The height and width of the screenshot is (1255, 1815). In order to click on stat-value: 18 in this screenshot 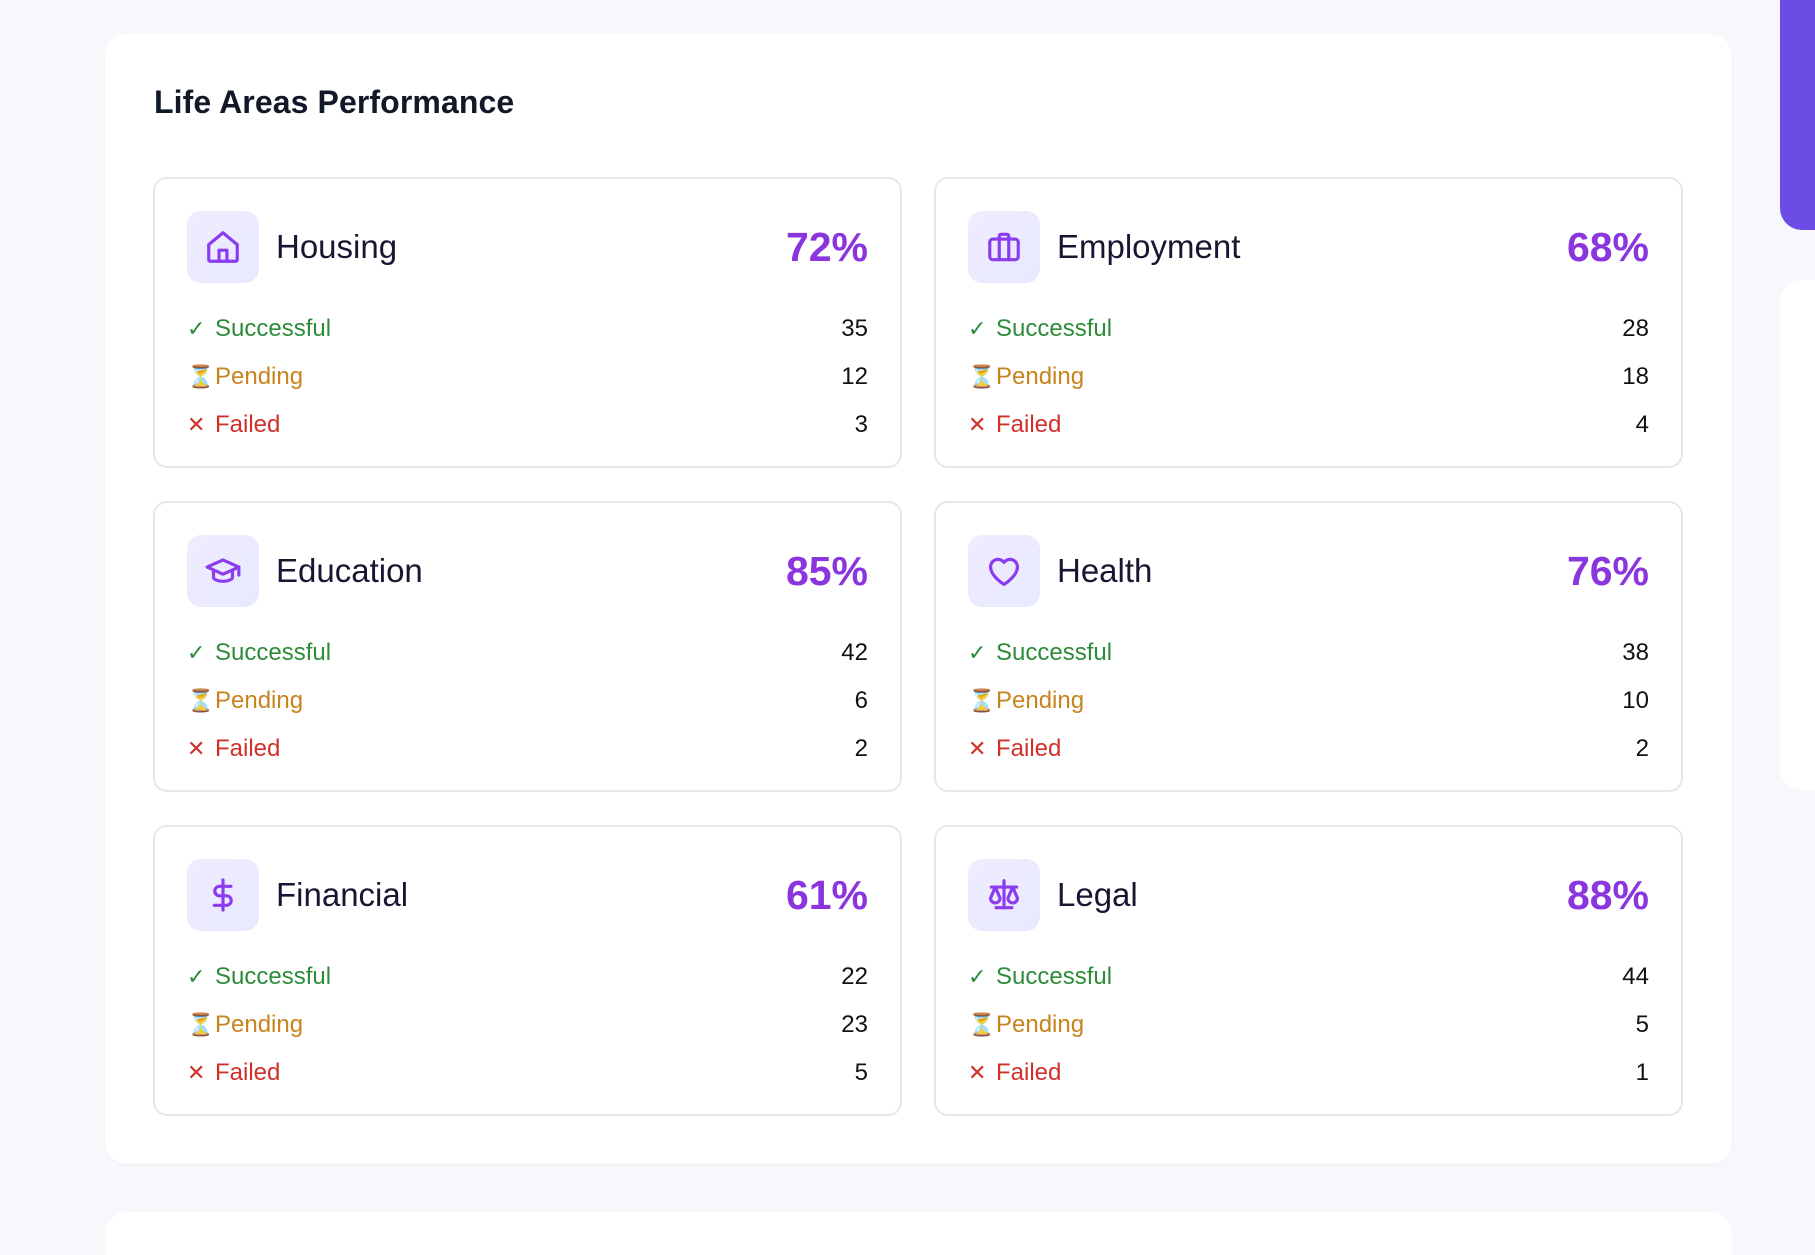, I will do `click(1635, 376)`.